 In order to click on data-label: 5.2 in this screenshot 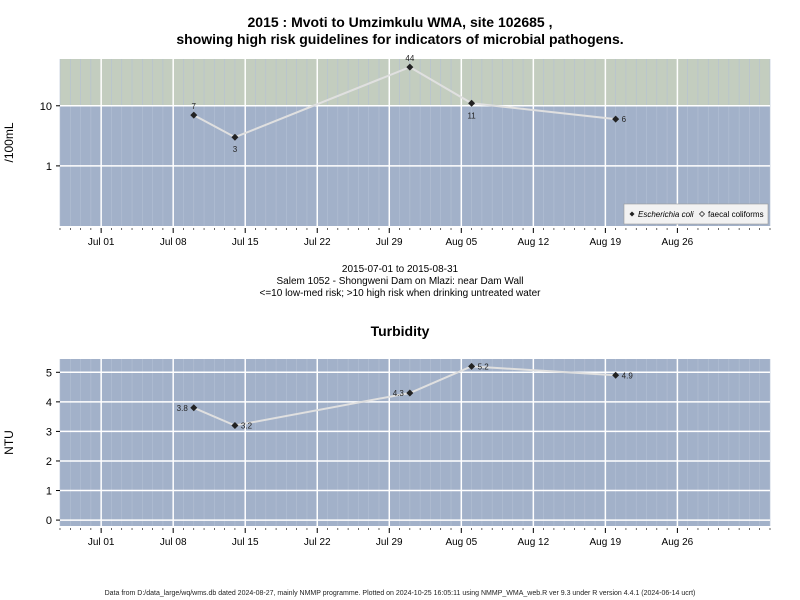, I will do `click(484, 366)`.